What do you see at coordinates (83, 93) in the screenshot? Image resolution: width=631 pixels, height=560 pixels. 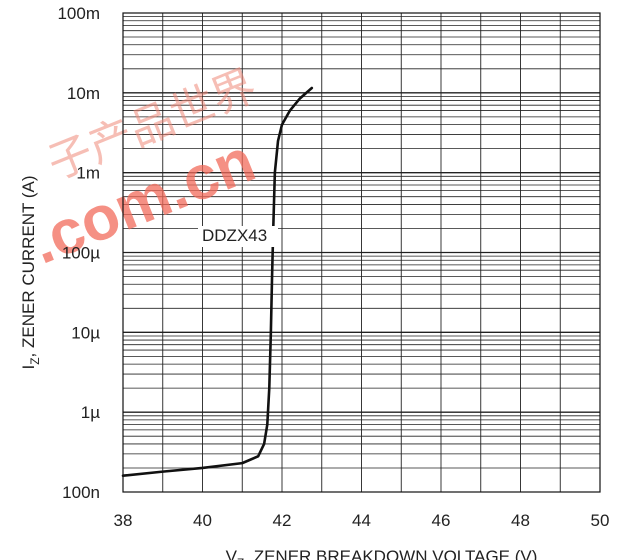 I see `y-tick-label: 10m` at bounding box center [83, 93].